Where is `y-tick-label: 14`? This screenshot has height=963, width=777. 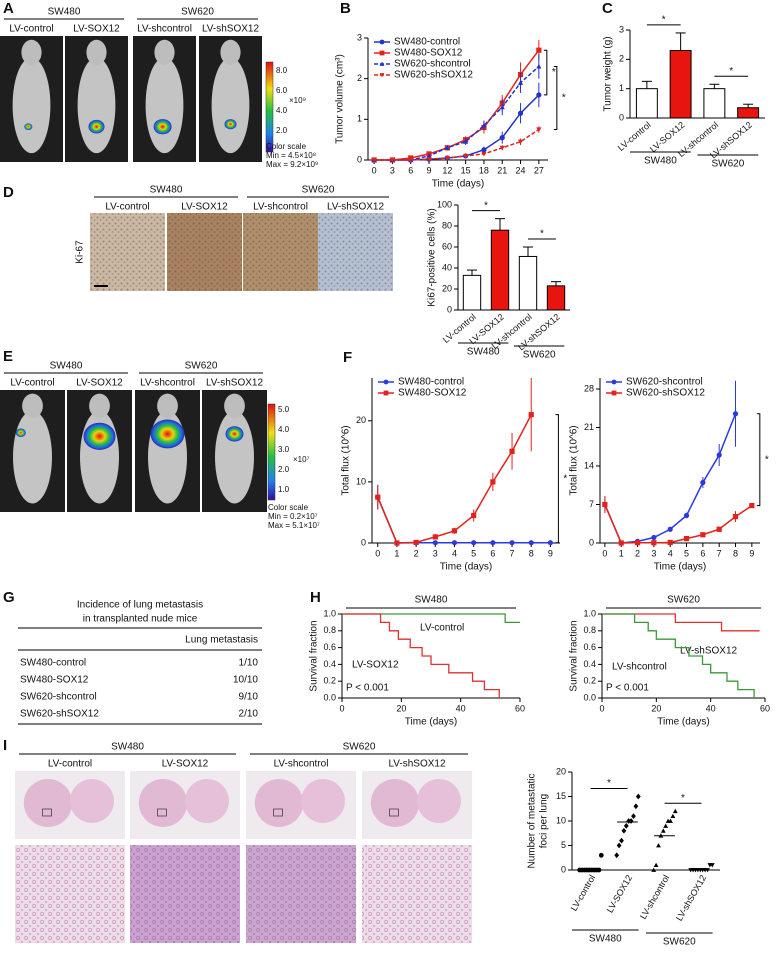 y-tick-label: 14 is located at coordinates (589, 465).